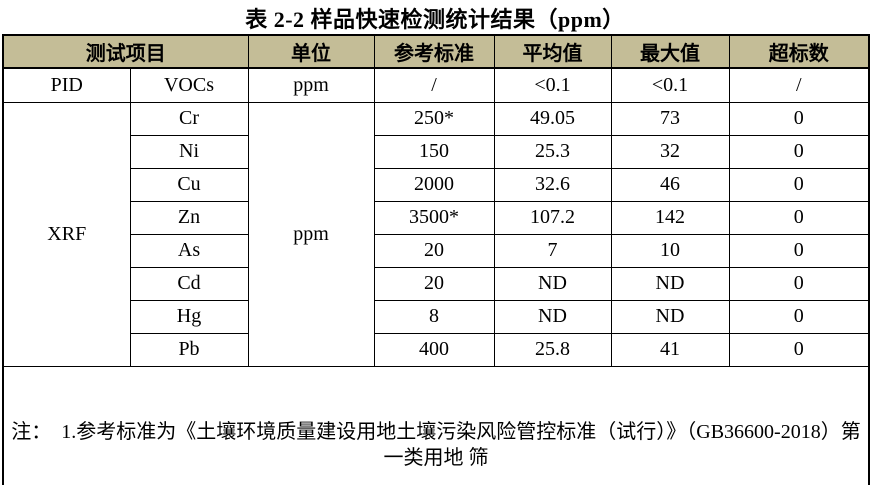 This screenshot has height=485, width=870. I want to click on table-row-xrf-ni: Ni 150 25.3 32 0, so click(436, 151).